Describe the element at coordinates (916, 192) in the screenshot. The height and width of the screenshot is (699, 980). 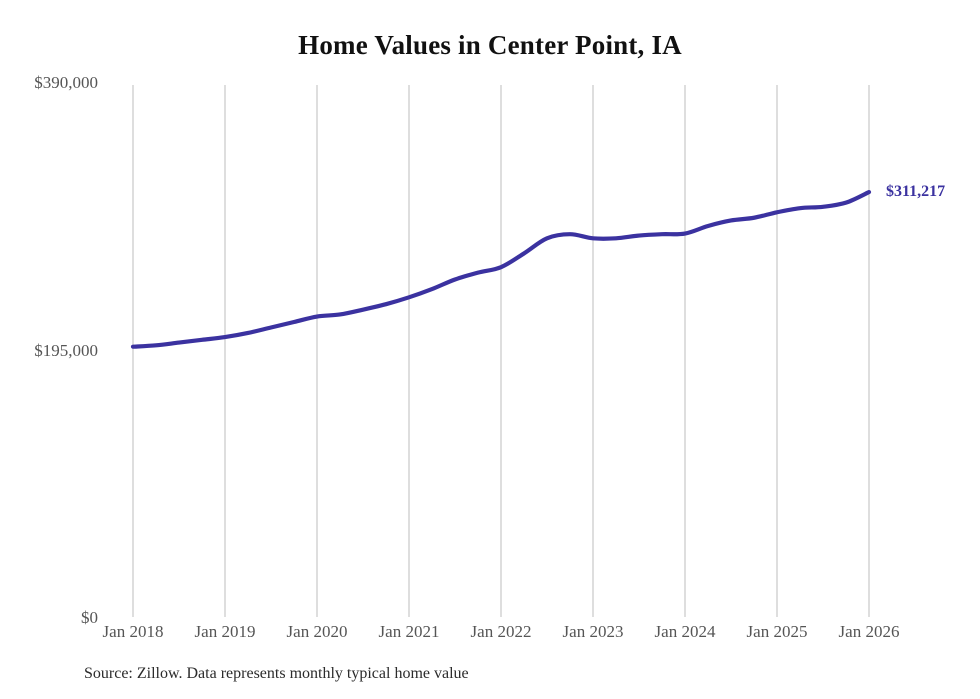
I see `end-point-value-label: $311,217` at that location.